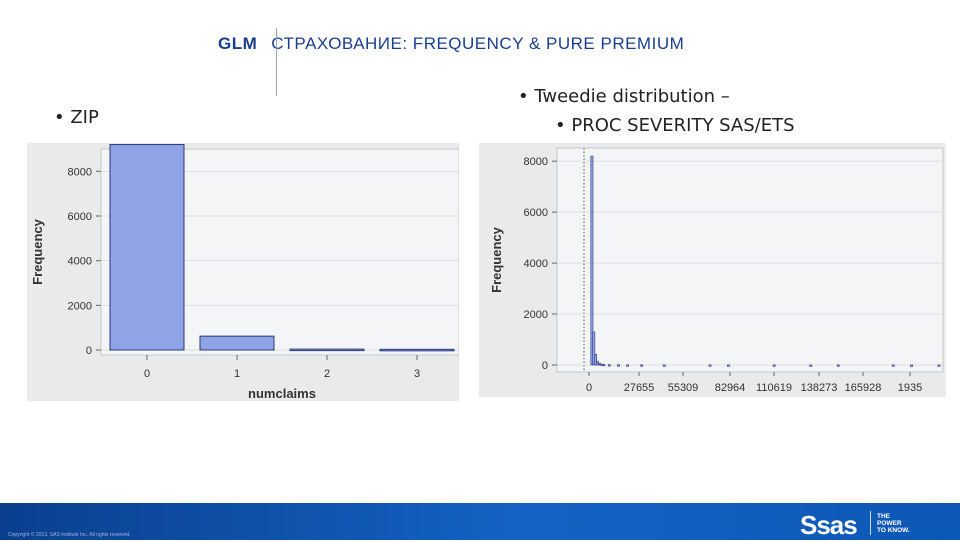 The width and height of the screenshot is (960, 541). What do you see at coordinates (478, 43) in the screenshot?
I see `title-text: СТРАХОВАНИЕ: FREQUENCY & PURE PREMIUM` at bounding box center [478, 43].